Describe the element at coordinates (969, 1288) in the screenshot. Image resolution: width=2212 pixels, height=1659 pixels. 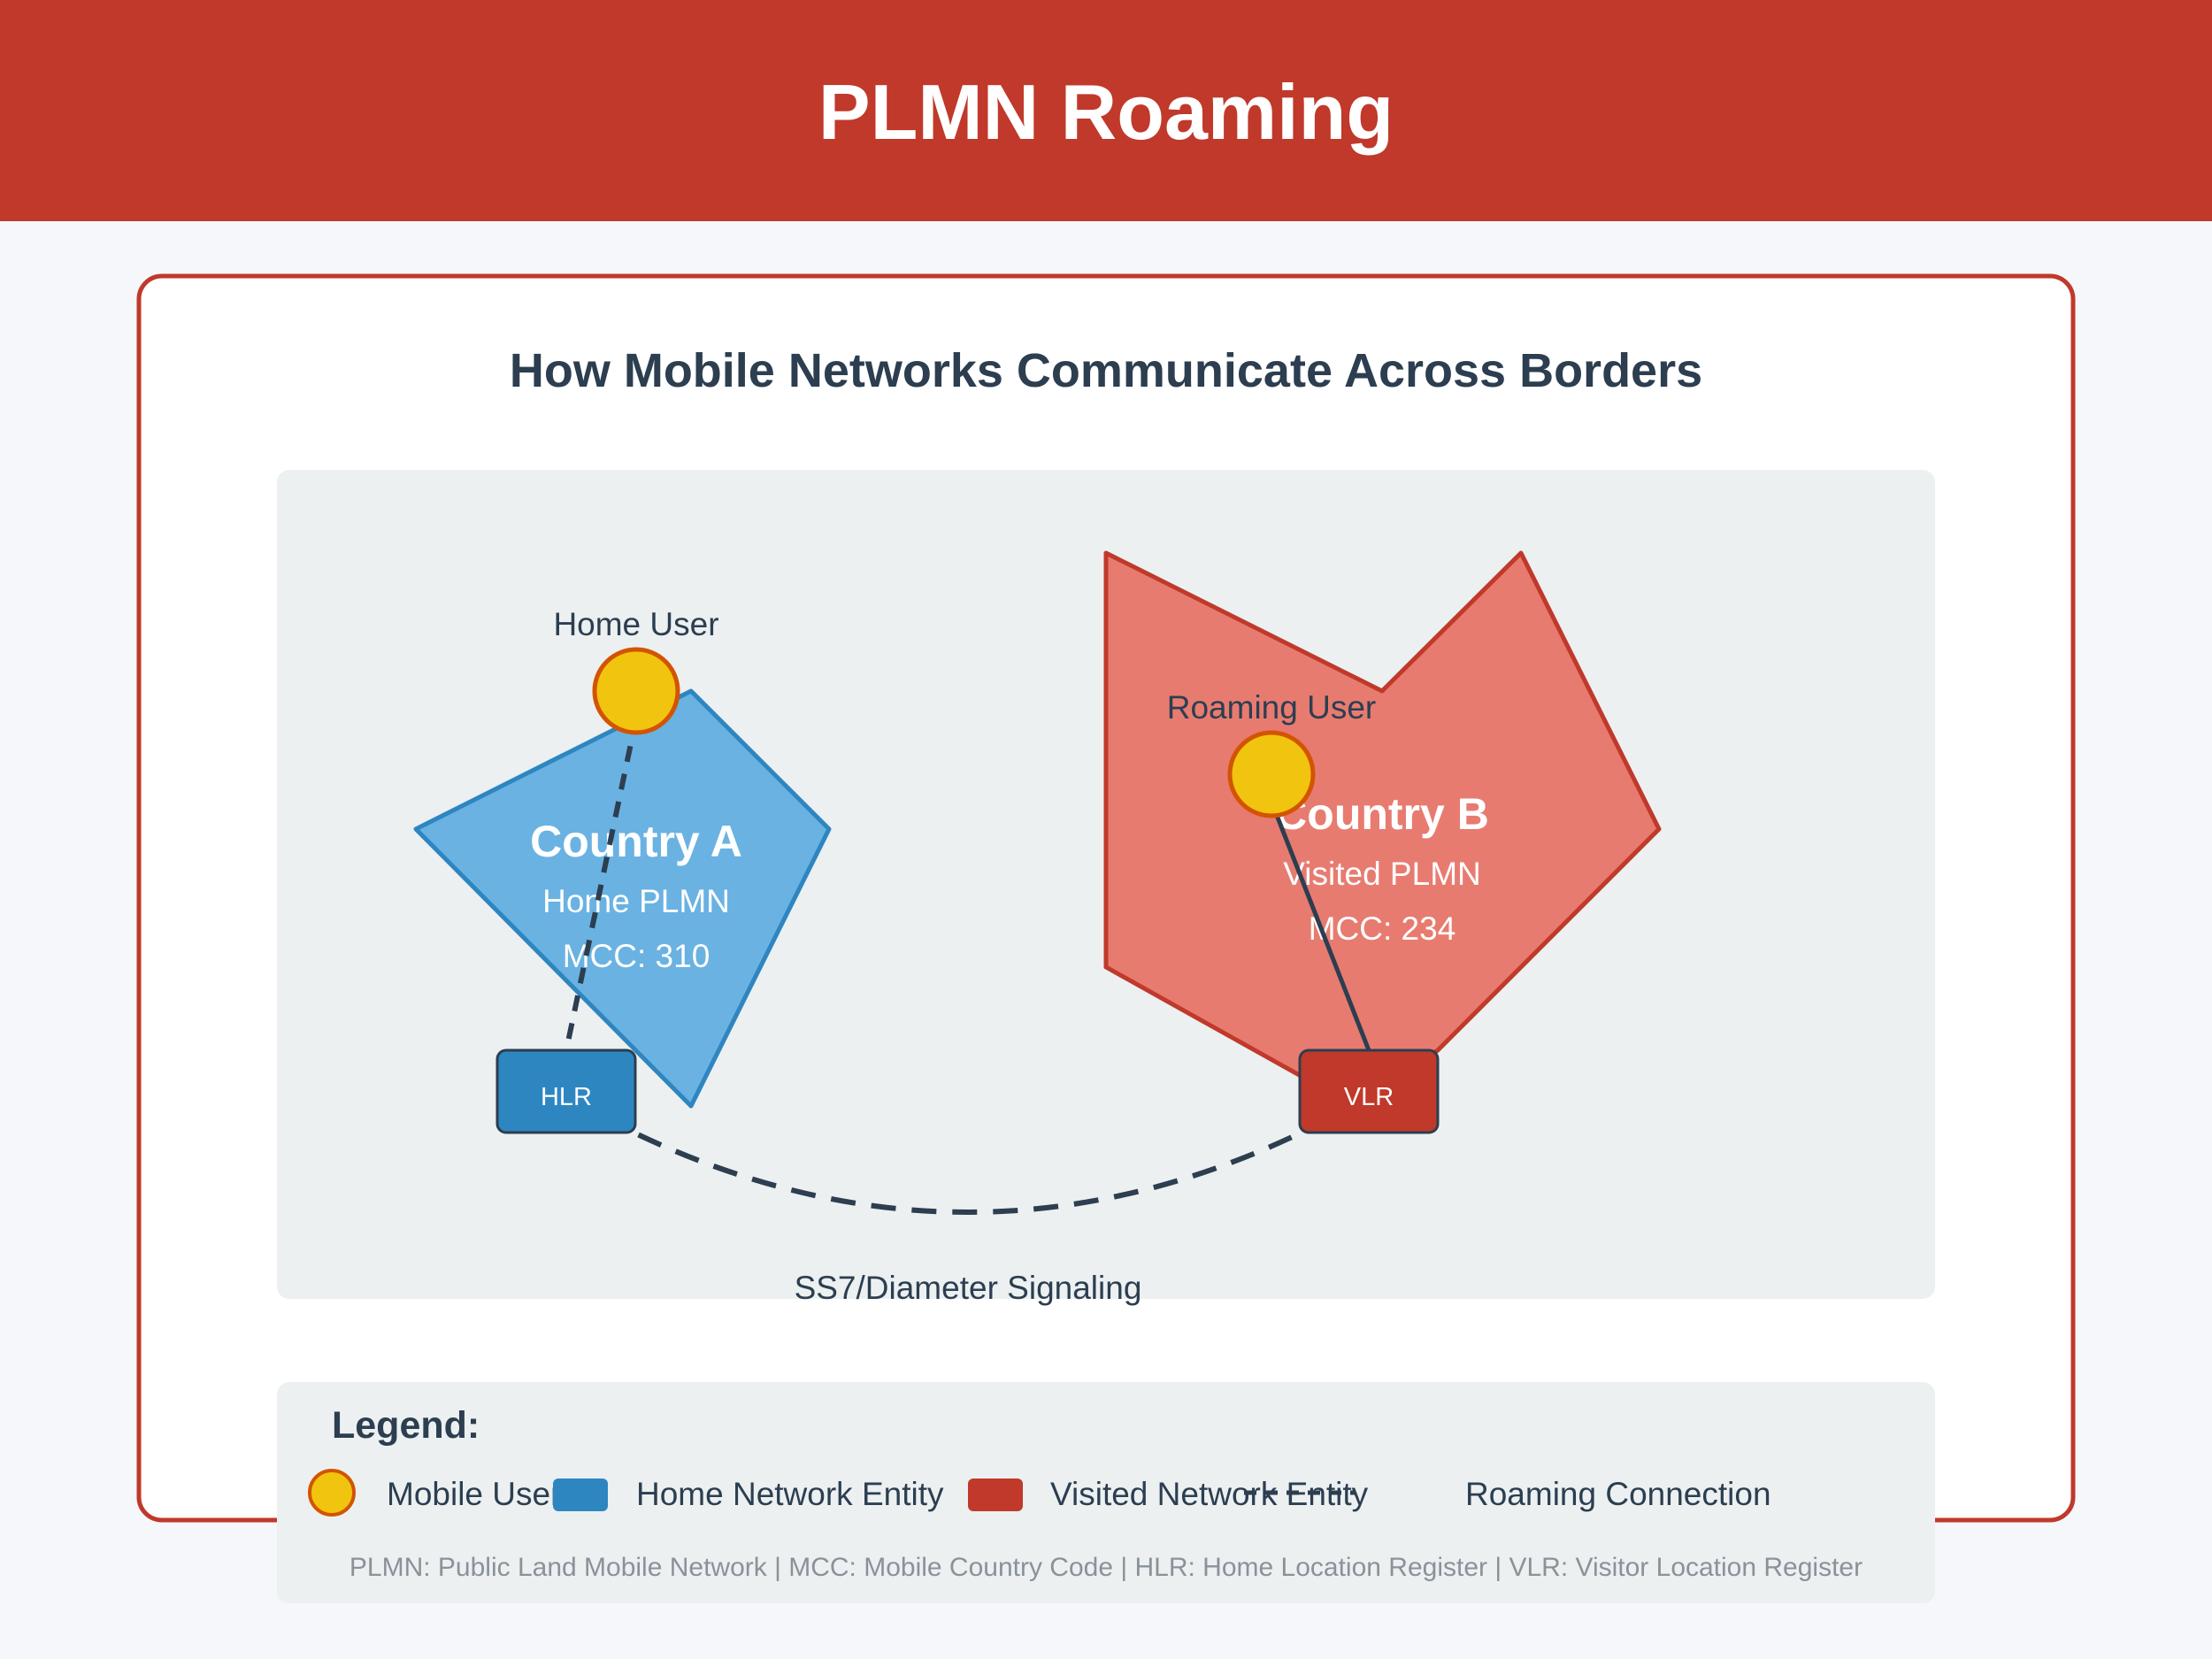
I see `signaling-label: SS7/Diameter Signaling` at that location.